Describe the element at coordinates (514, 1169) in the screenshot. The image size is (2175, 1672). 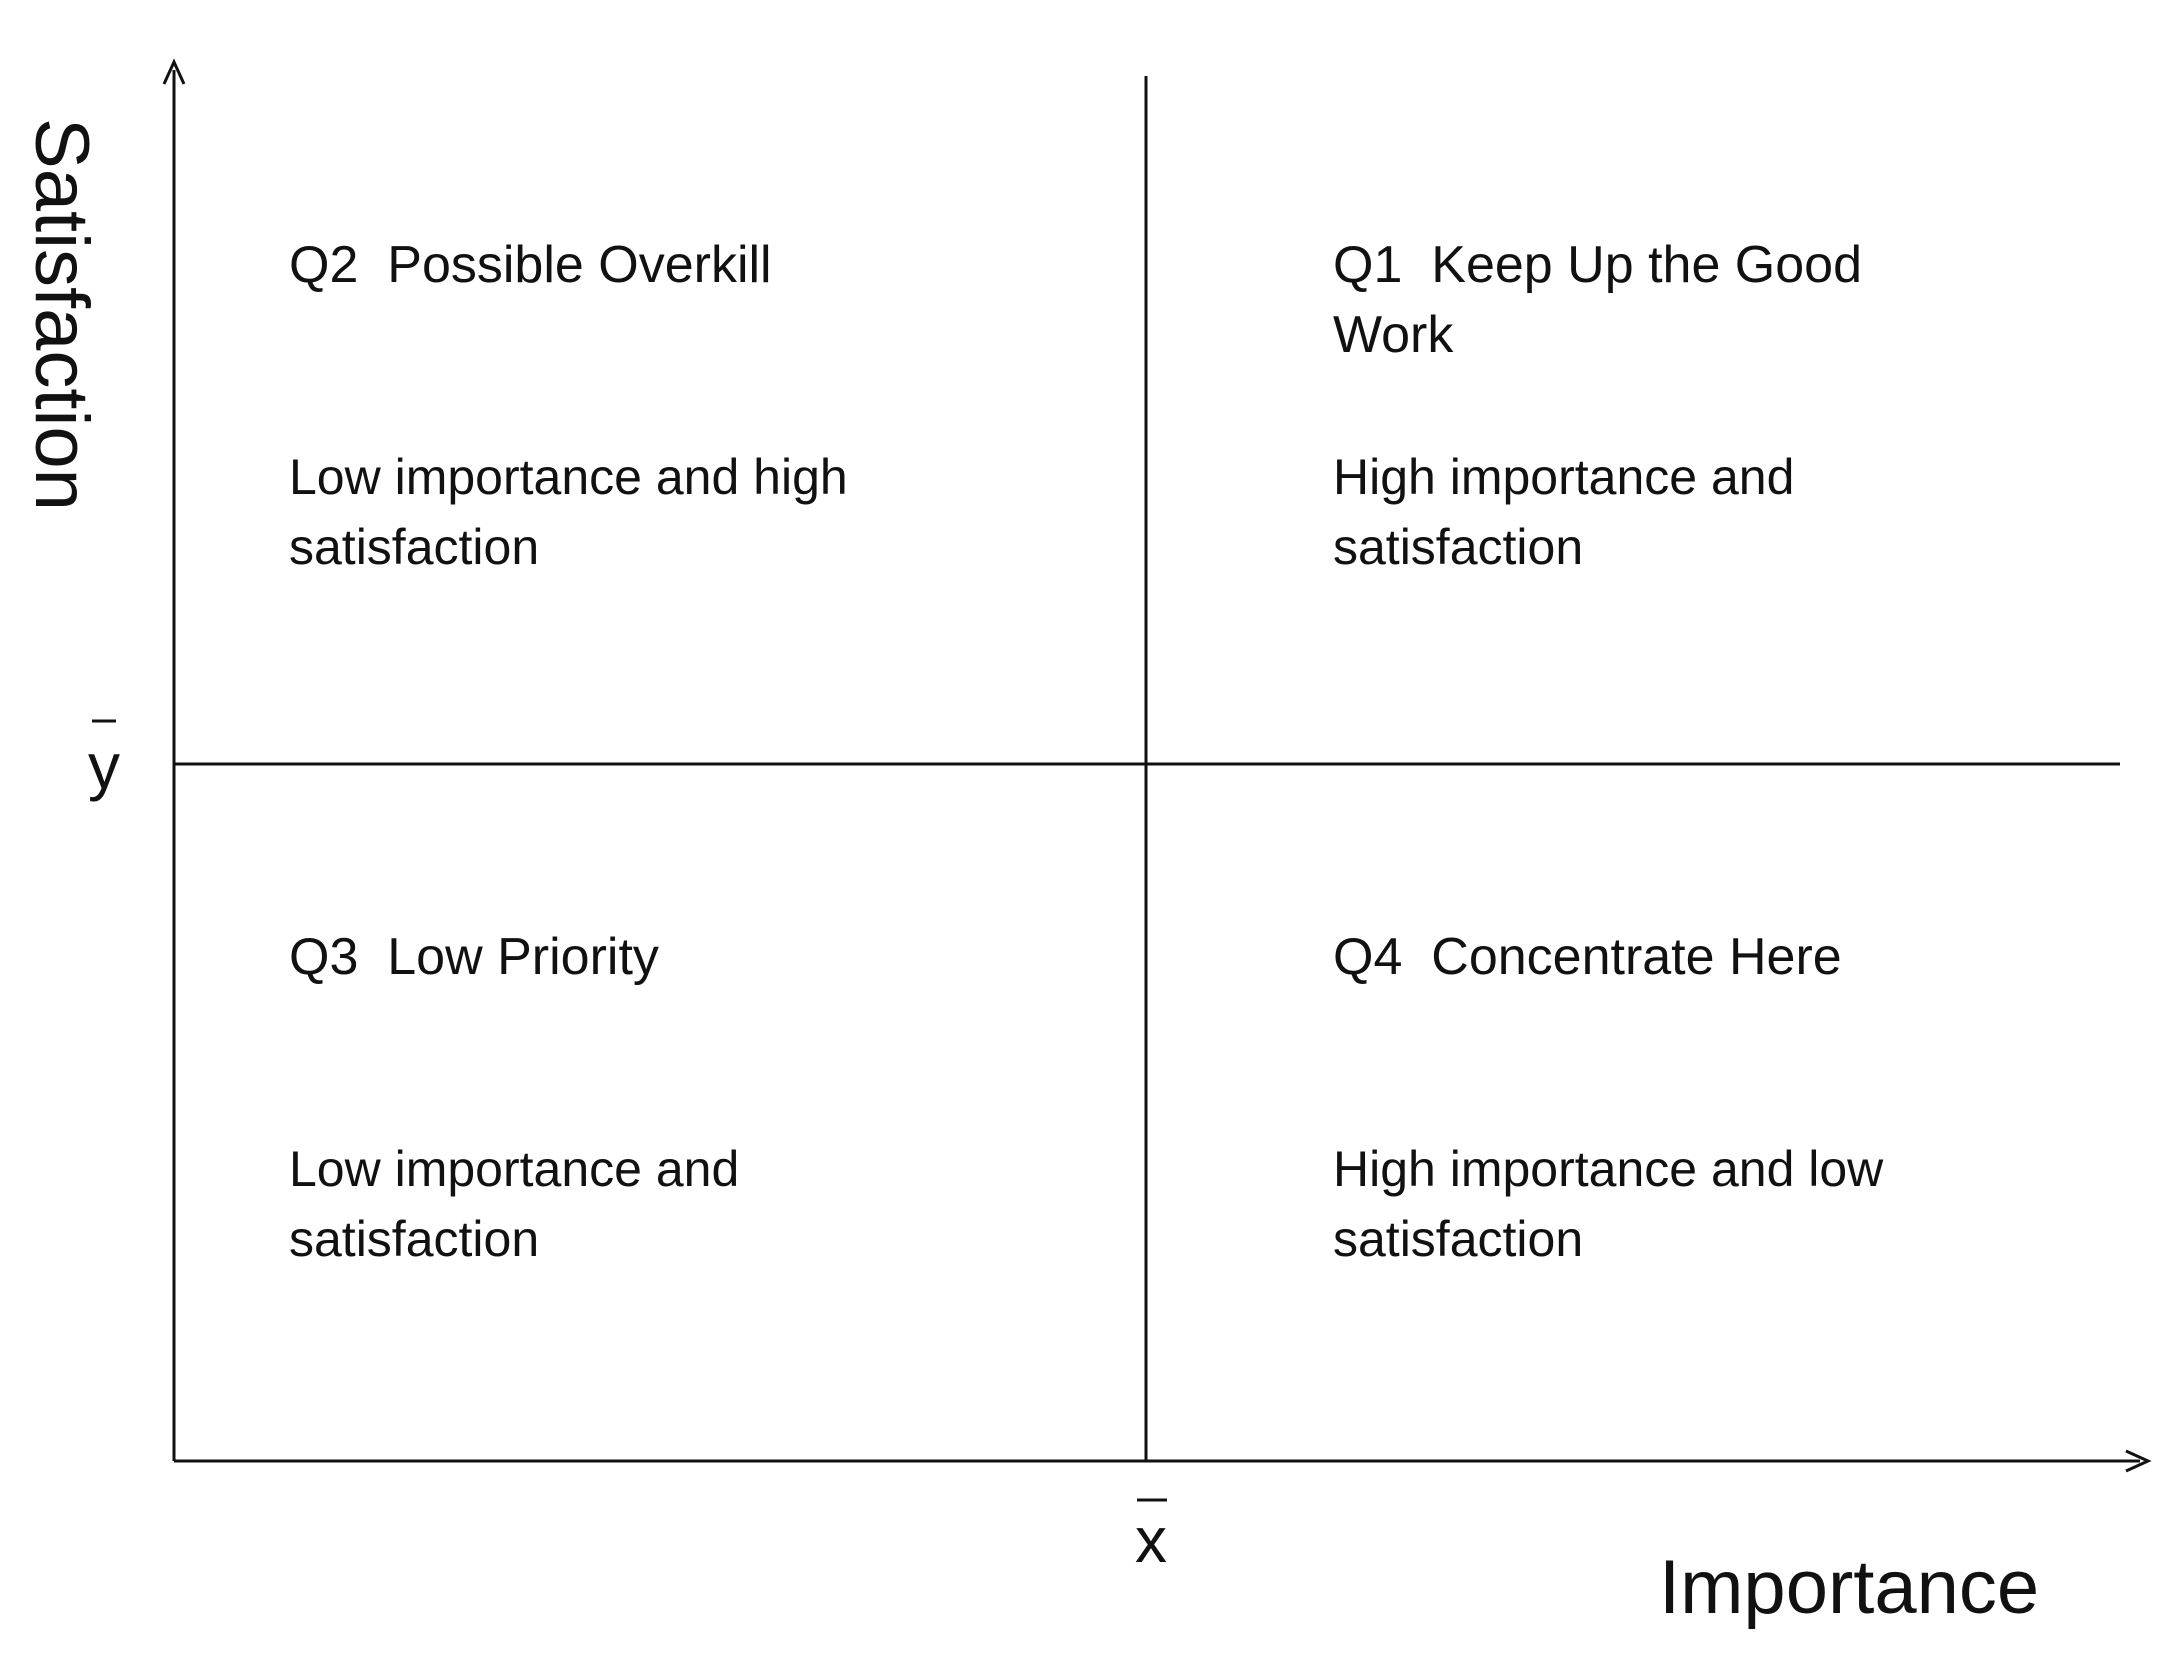
I see `description-line: Low importance and` at that location.